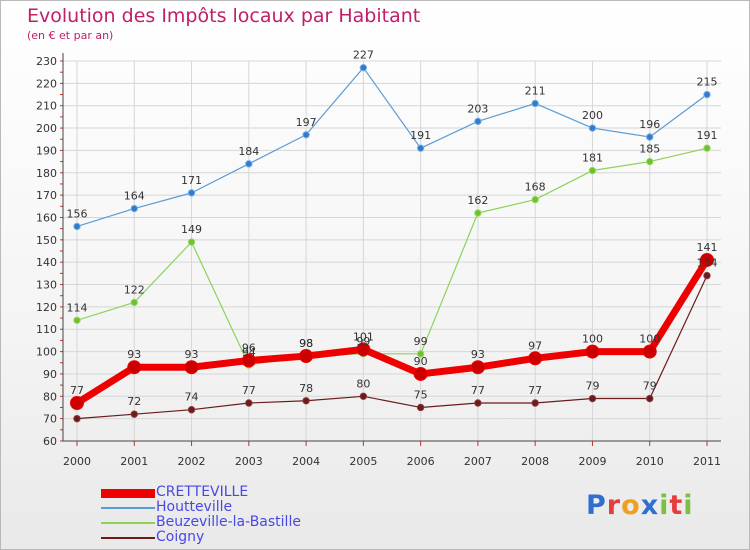 This screenshot has width=750, height=550. What do you see at coordinates (46, 217) in the screenshot?
I see `y-tick-label: 160` at bounding box center [46, 217].